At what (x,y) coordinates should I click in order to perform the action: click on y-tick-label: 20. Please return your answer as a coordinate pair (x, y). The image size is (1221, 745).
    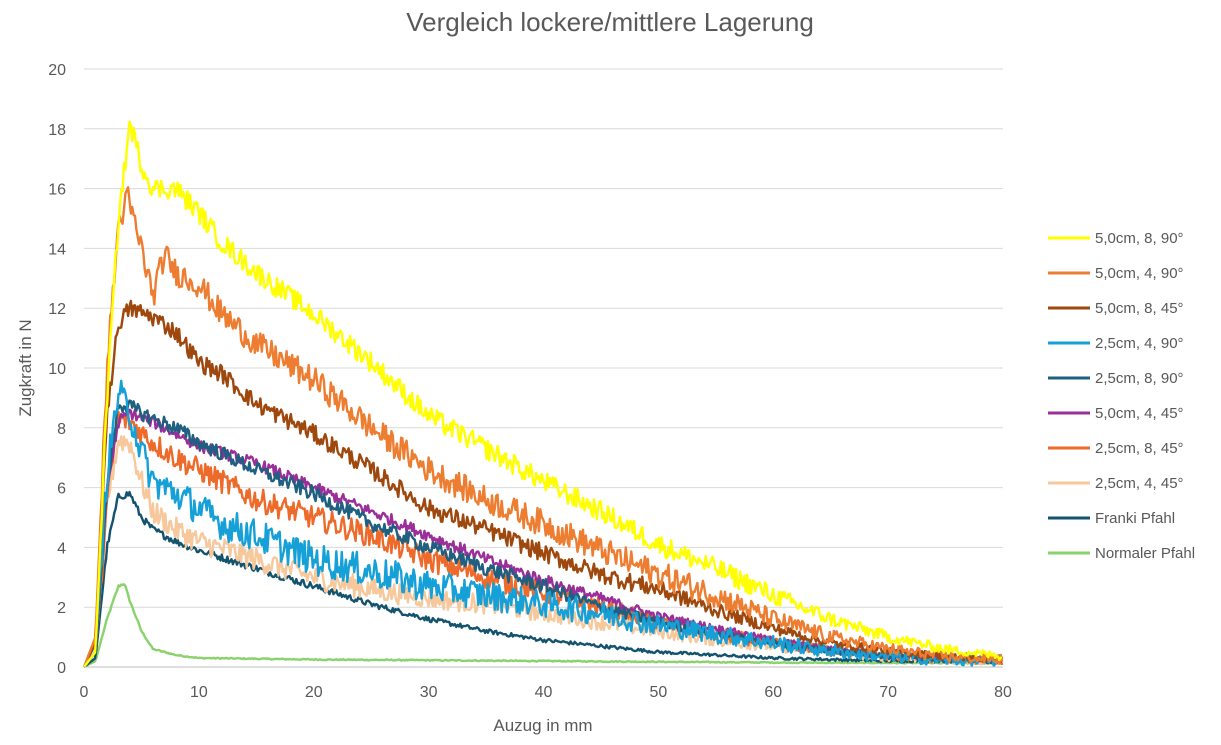
    Looking at the image, I should click on (57, 70).